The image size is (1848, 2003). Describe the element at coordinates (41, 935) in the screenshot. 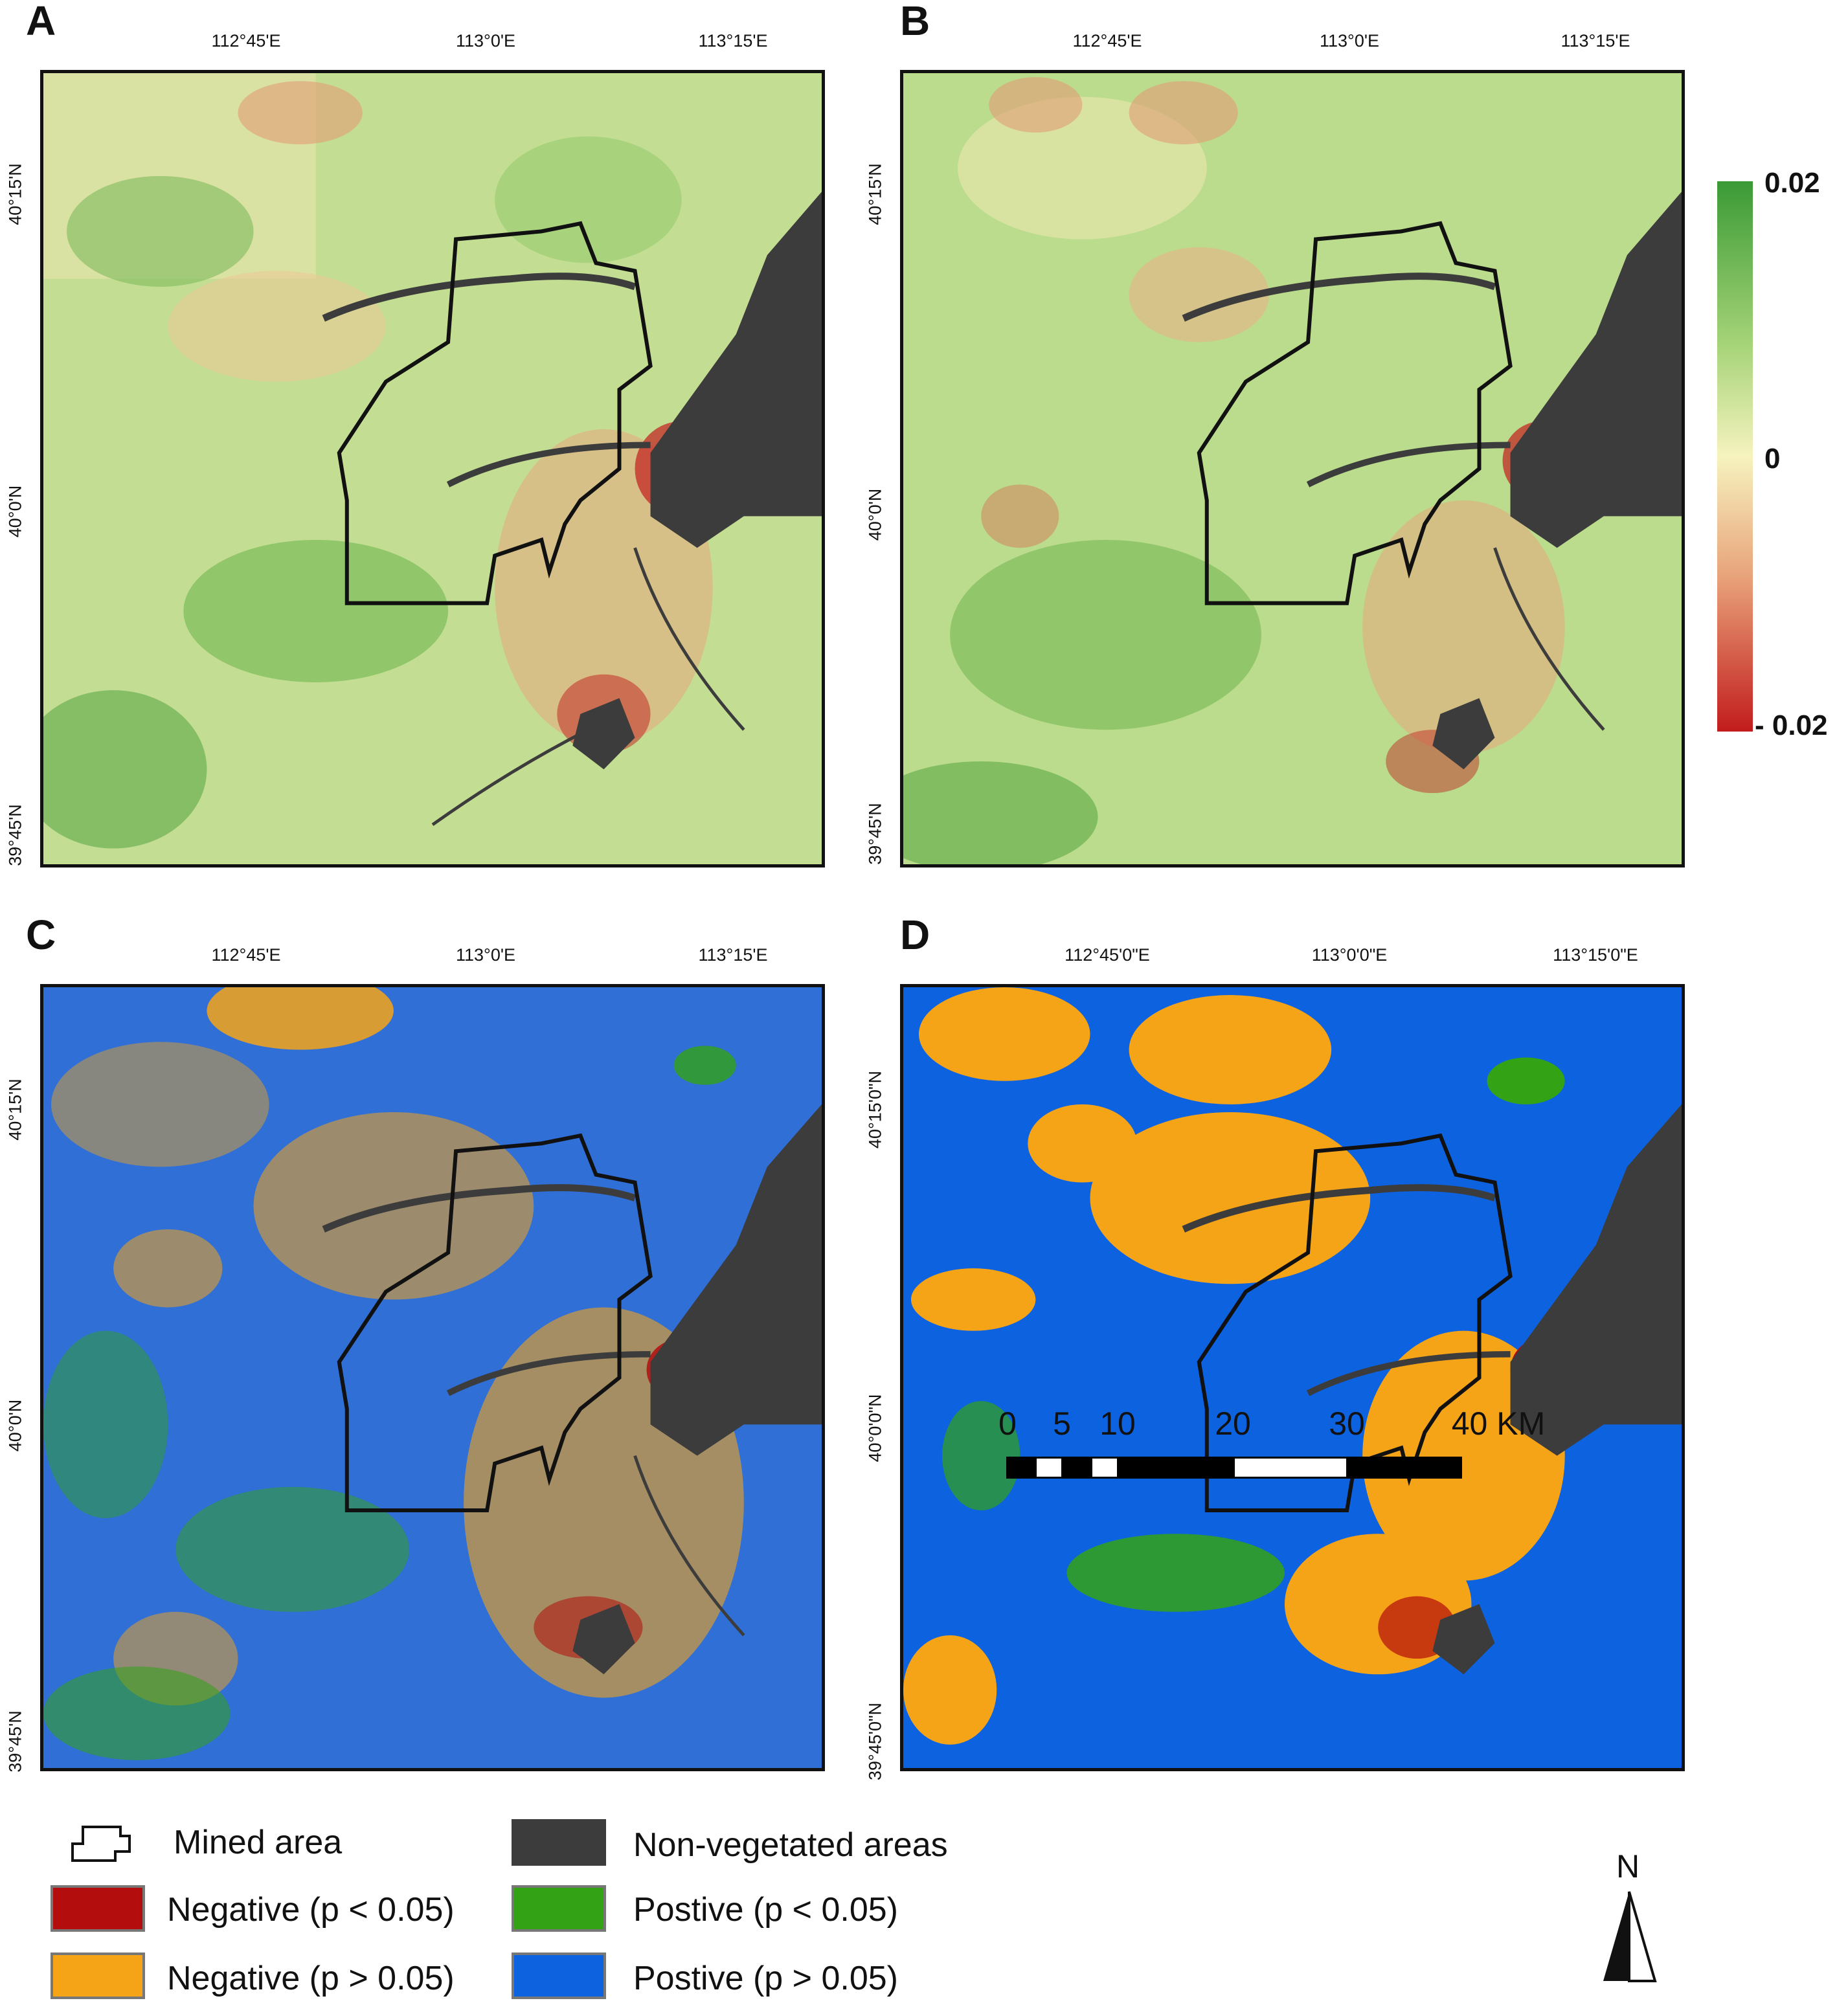

I see `panel-label-c: C` at that location.